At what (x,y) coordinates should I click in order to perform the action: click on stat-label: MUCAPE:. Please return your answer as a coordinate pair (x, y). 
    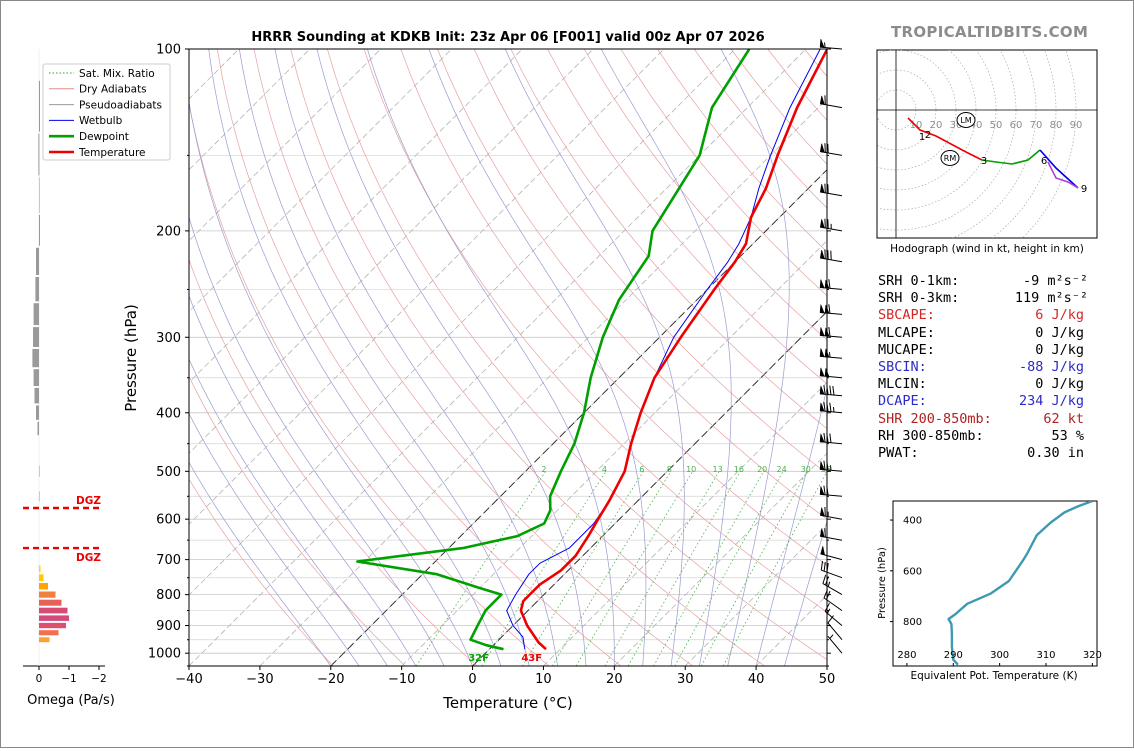
    Looking at the image, I should click on (906, 350).